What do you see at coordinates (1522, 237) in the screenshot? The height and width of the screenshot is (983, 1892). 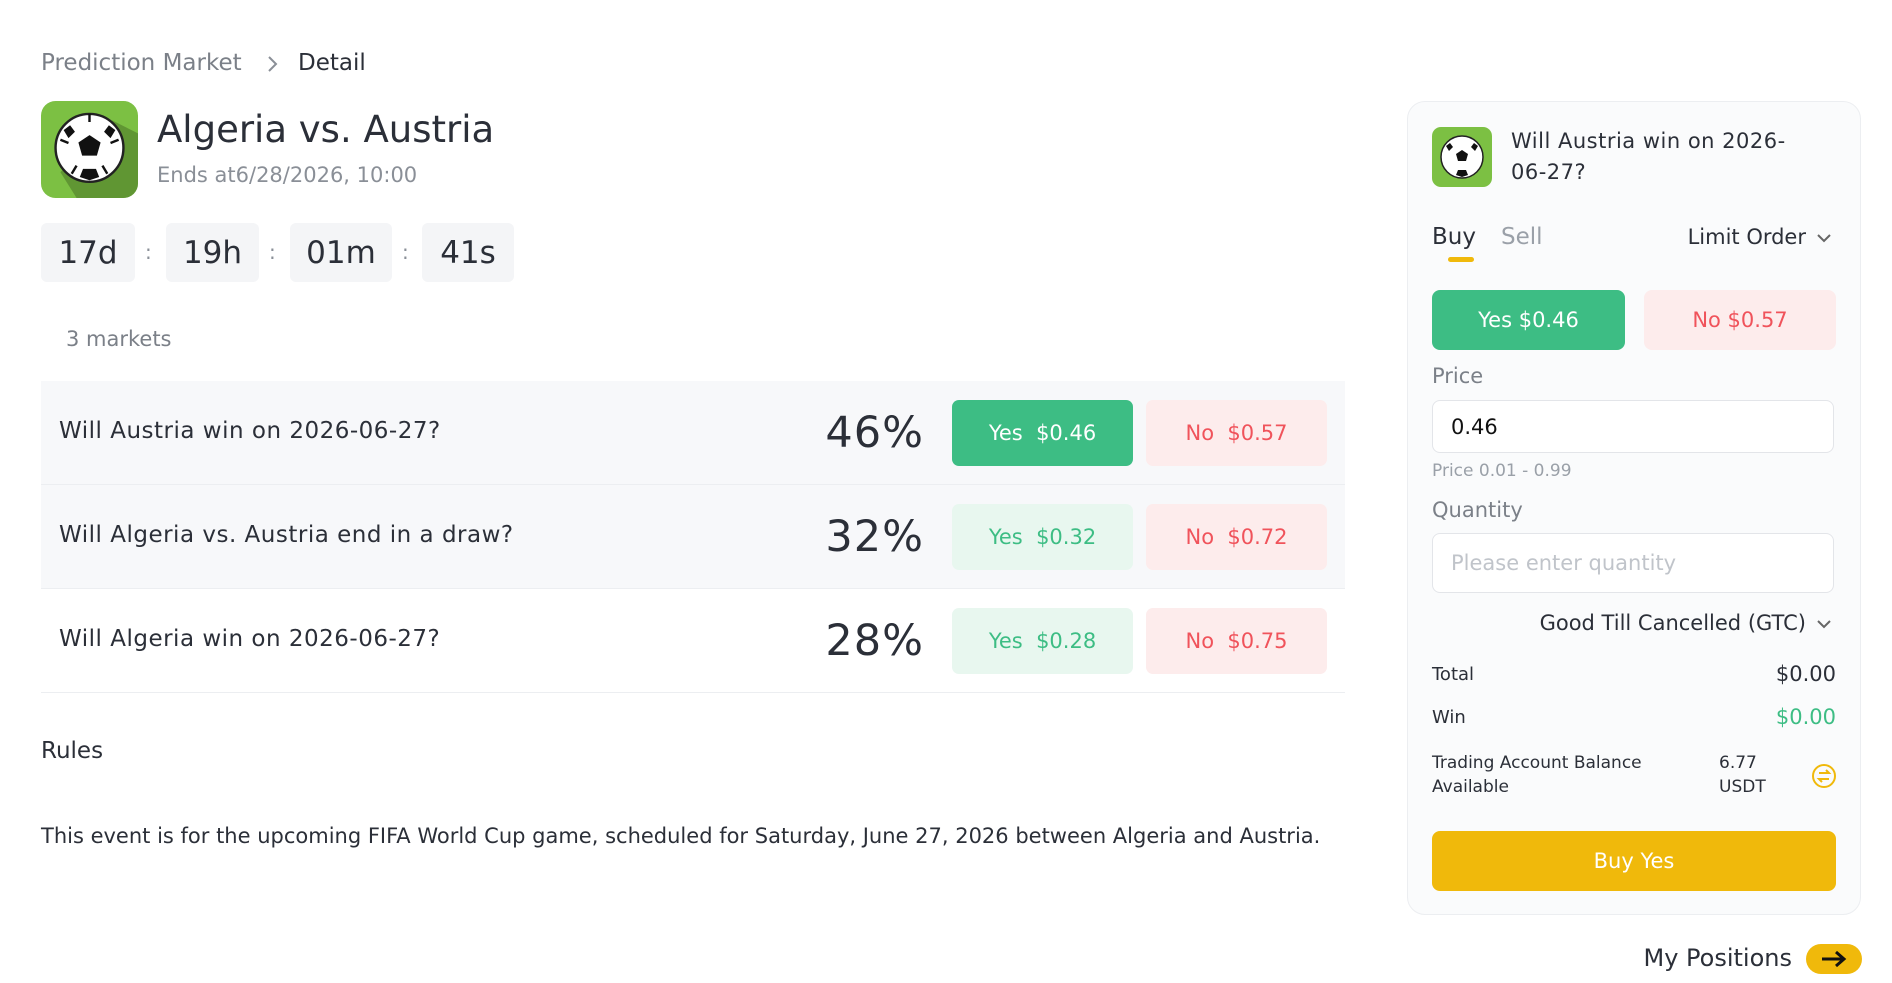 I see `tab-sell: Sell` at bounding box center [1522, 237].